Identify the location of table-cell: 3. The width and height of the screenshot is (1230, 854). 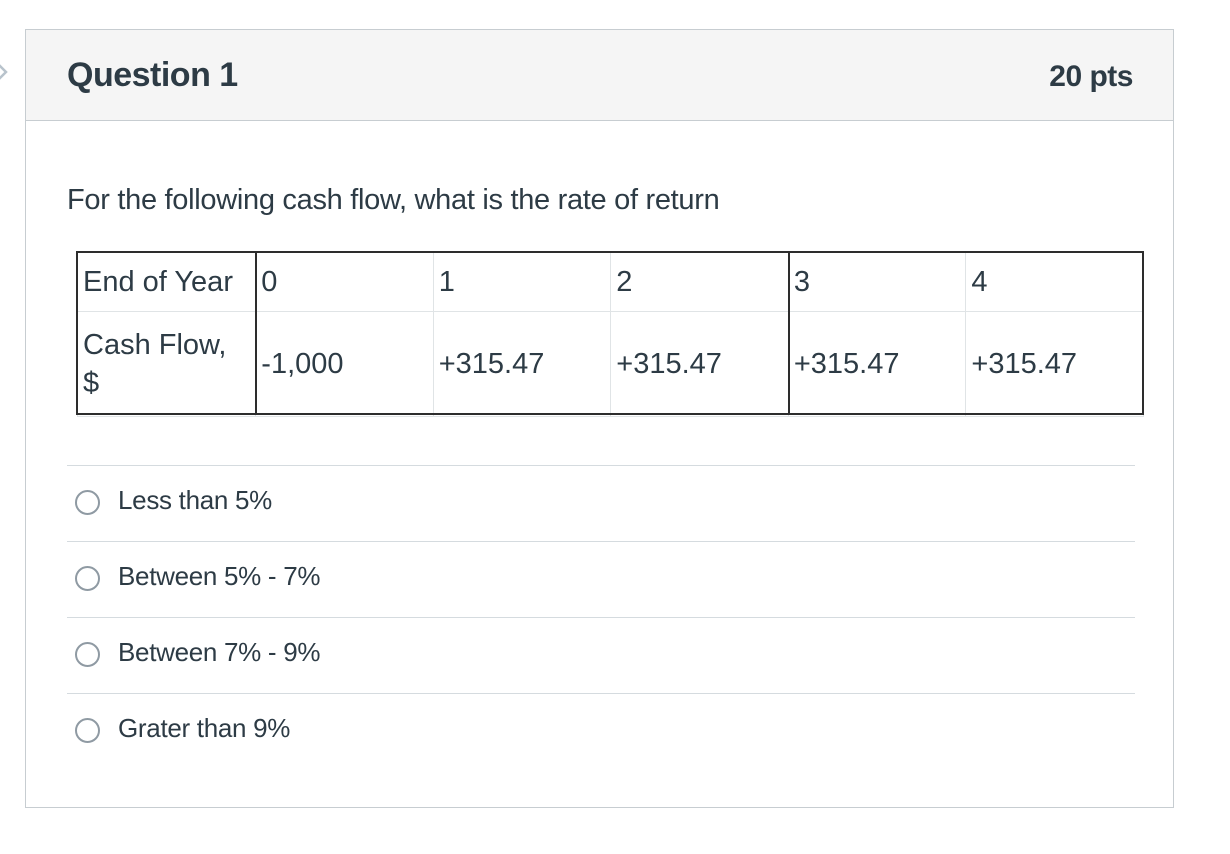
(877, 282).